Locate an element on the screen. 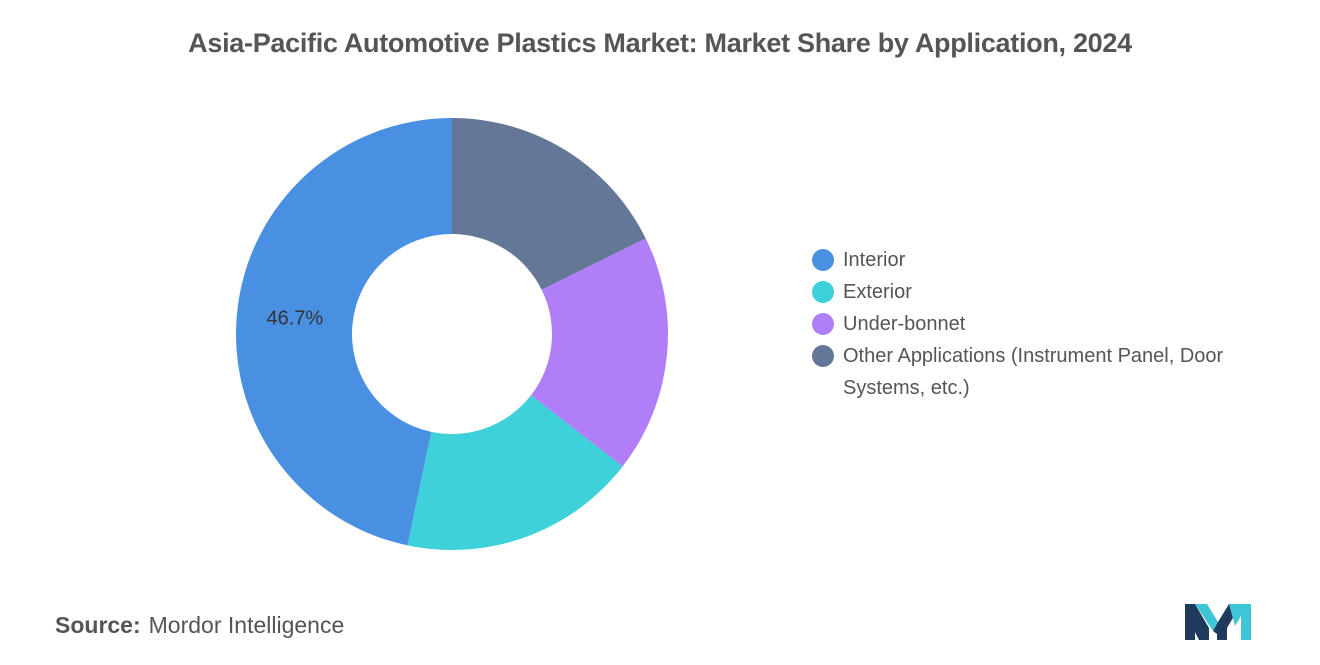 The height and width of the screenshot is (665, 1320). slice-other is located at coordinates (549, 204).